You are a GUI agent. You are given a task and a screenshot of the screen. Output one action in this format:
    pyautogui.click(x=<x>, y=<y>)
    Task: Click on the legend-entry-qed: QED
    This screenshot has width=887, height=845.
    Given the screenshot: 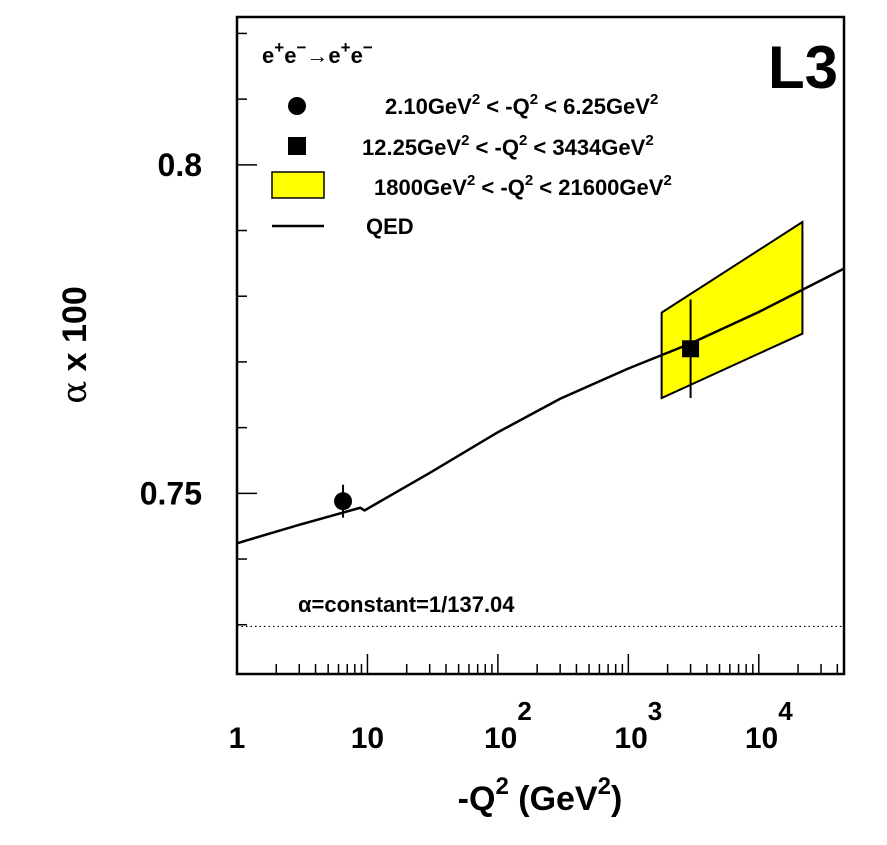 What is the action you would take?
    pyautogui.click(x=390, y=226)
    